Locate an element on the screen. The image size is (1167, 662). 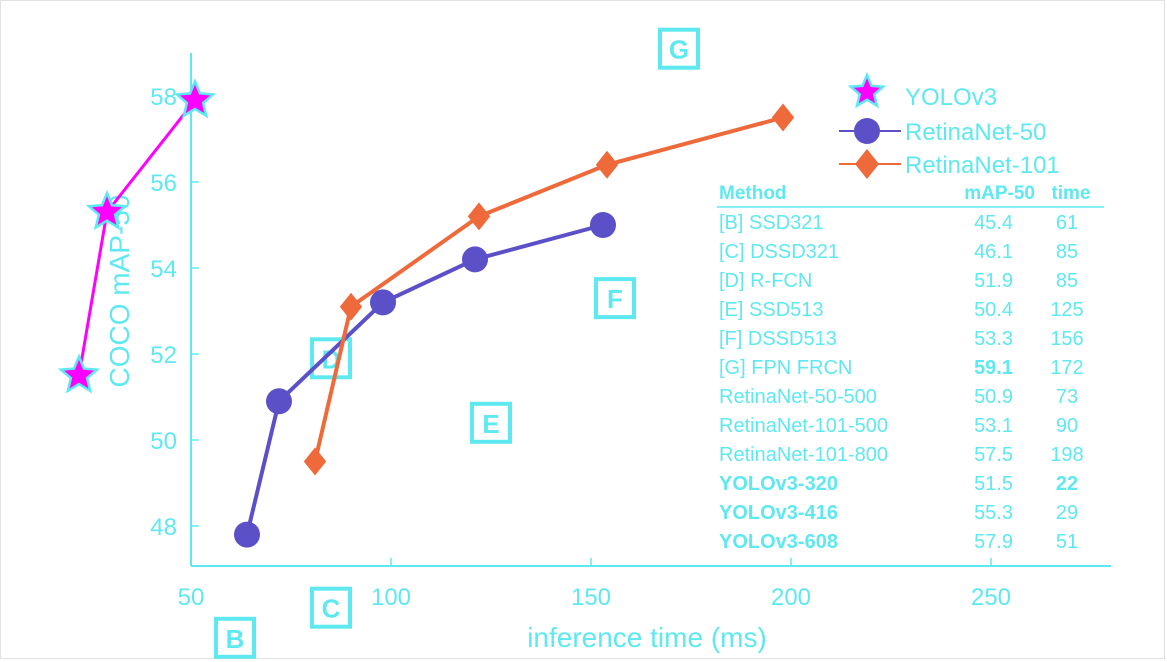
table-cell-time: 198 is located at coordinates (1066, 455).